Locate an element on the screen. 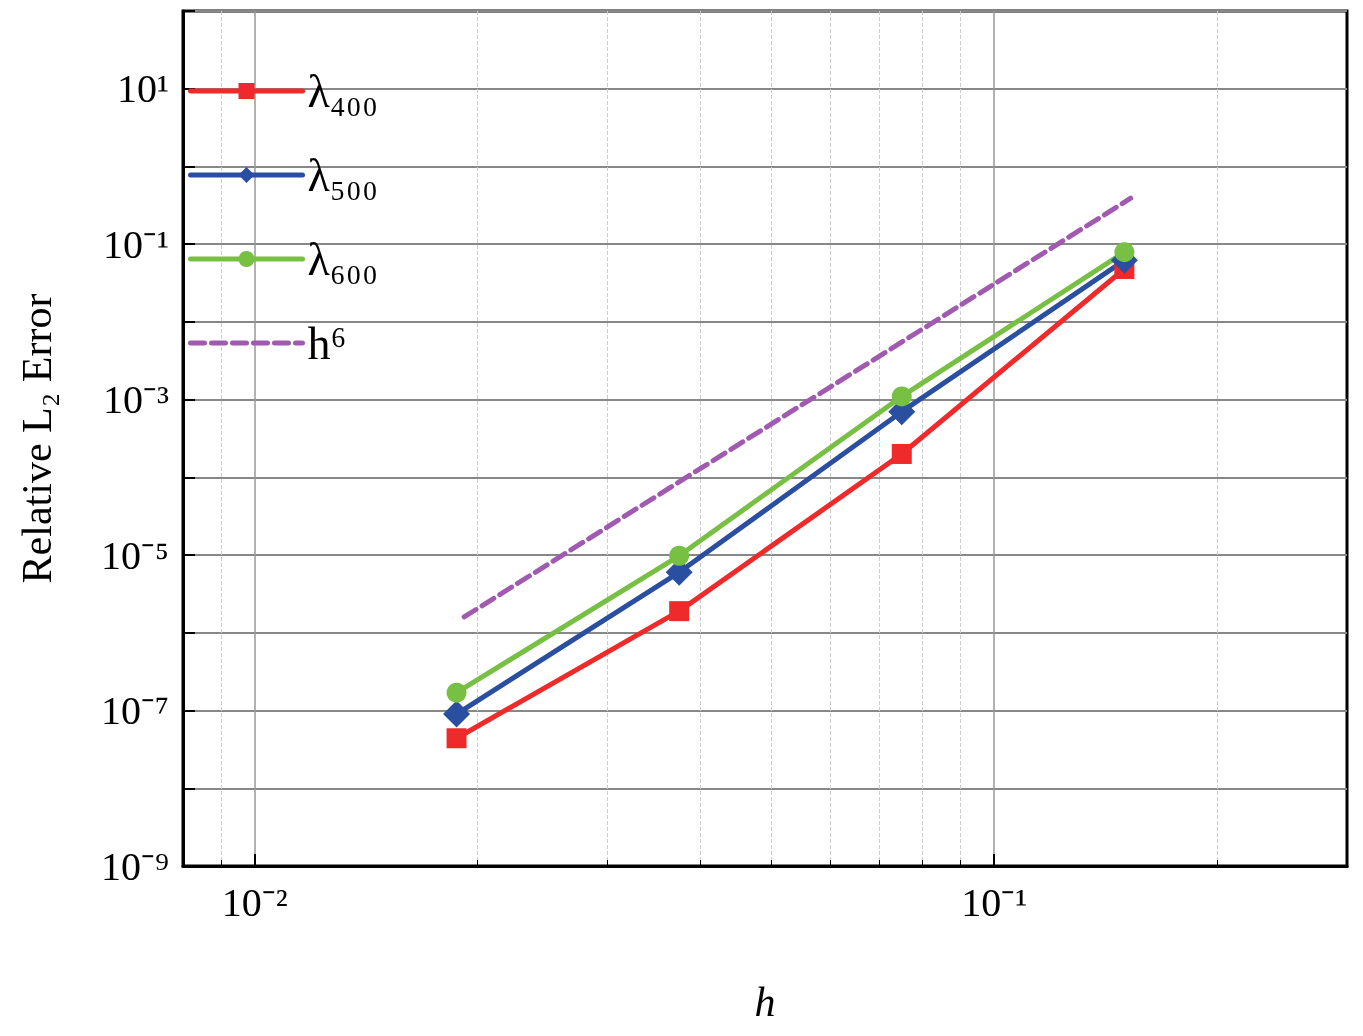 The height and width of the screenshot is (1036, 1363). y-tick-label: 10¹ is located at coordinates (143, 89).